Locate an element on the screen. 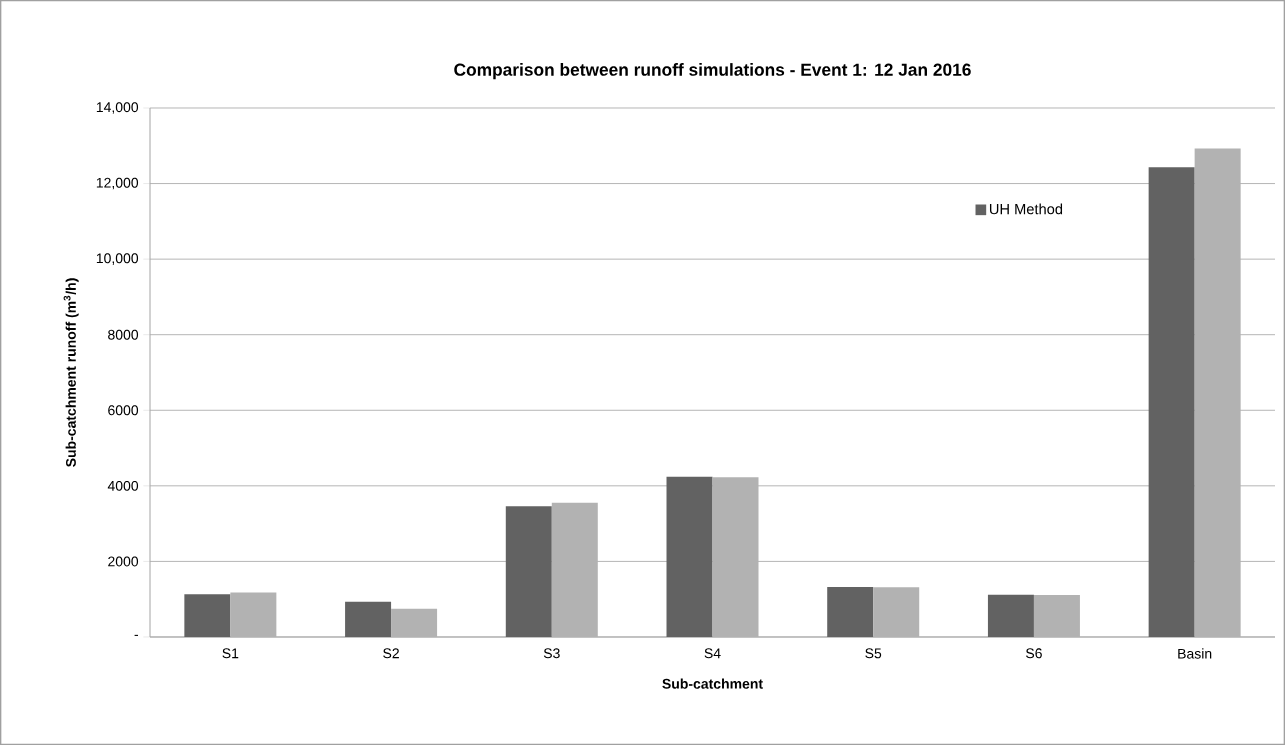  chart-title: Comparison between runoff simulations - Event 1: 12 Jan 2016 is located at coordinates (712, 71).